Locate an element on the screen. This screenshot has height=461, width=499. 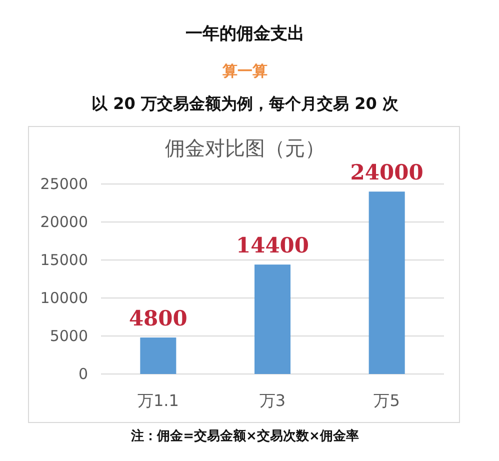
y-tick-label: 25000 is located at coordinates (64, 184).